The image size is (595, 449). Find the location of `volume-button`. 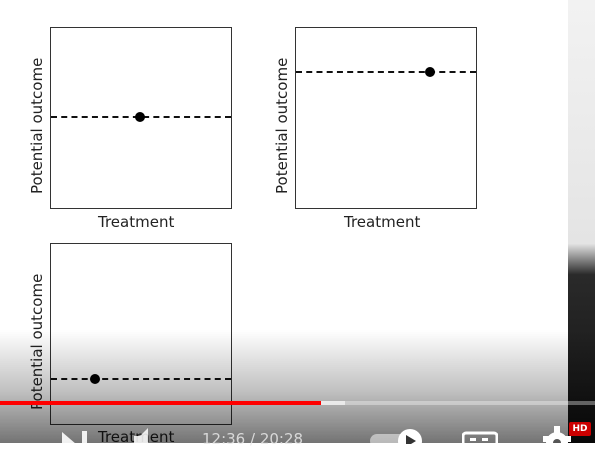

volume-button is located at coordinates (144, 435).